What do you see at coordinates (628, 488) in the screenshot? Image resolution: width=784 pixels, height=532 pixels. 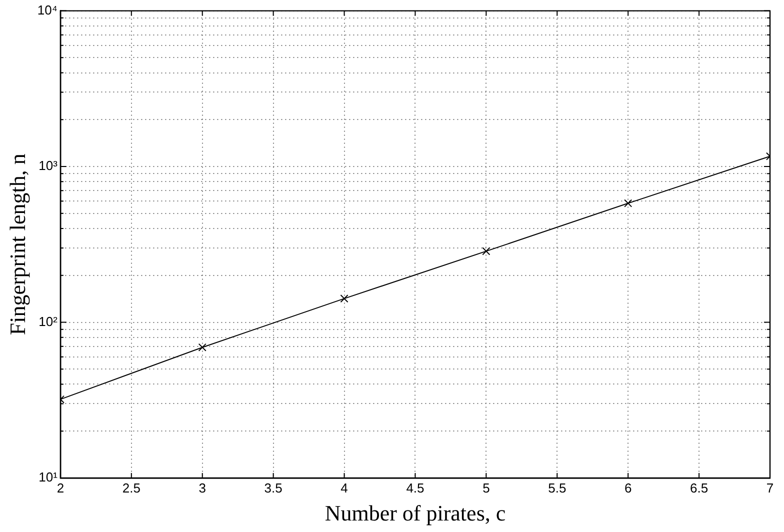 I see `x-tick-label: 6` at bounding box center [628, 488].